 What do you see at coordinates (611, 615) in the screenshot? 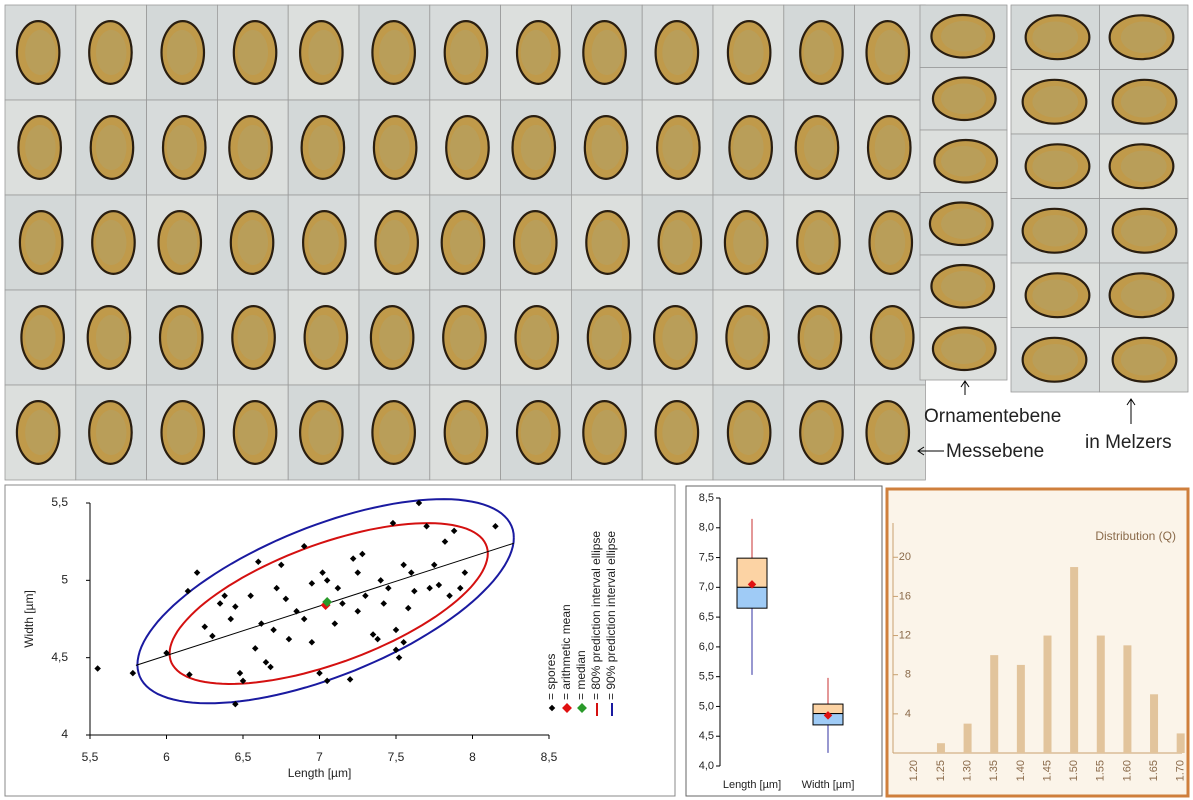
I see `legend-label: = 90% prediction interval ellipse` at bounding box center [611, 615].